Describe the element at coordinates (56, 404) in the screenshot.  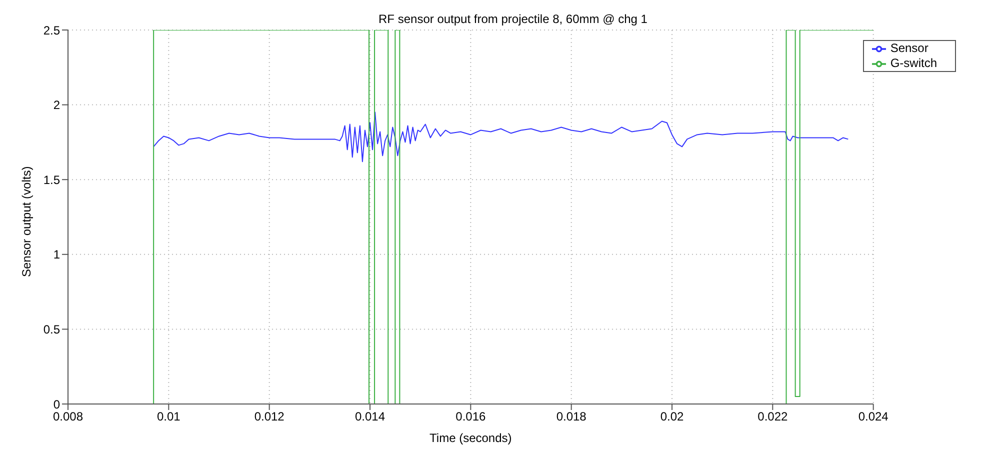
I see `y-tick-label: 0` at that location.